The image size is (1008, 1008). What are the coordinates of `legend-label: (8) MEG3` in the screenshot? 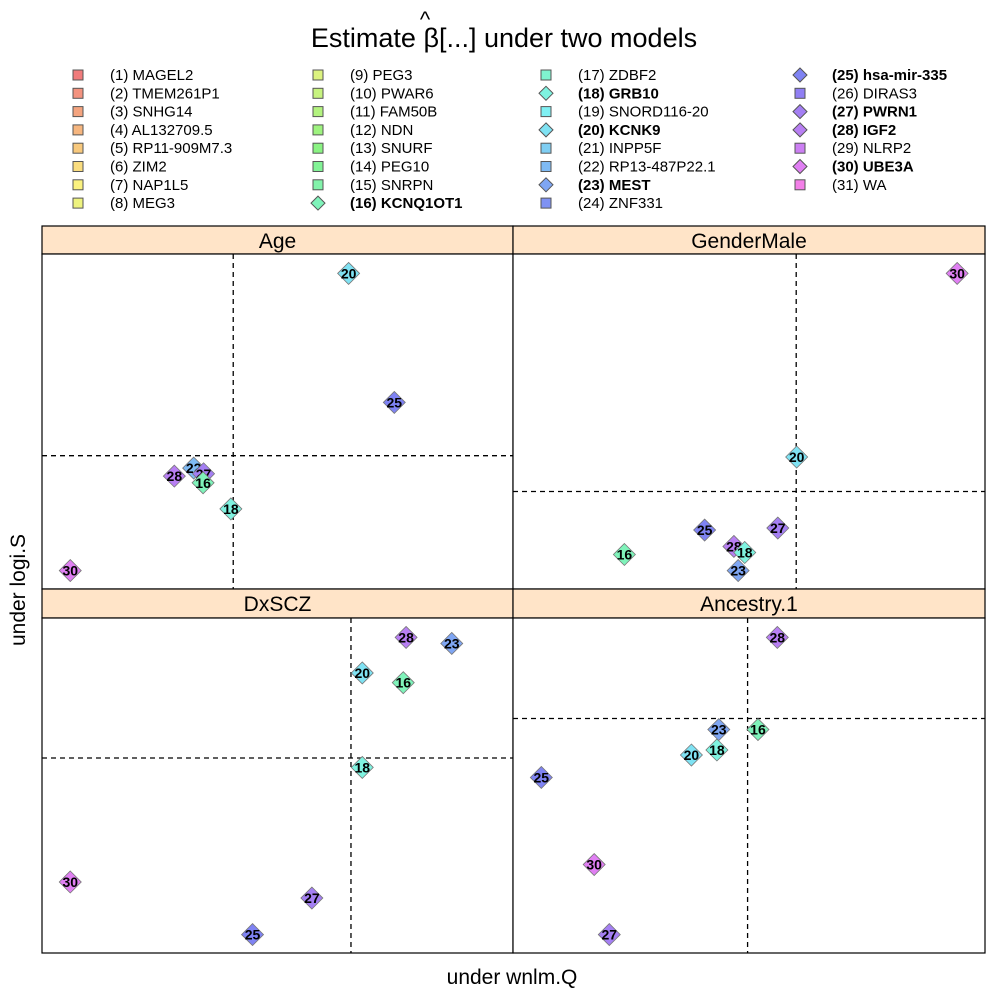 It's located at (142, 203).